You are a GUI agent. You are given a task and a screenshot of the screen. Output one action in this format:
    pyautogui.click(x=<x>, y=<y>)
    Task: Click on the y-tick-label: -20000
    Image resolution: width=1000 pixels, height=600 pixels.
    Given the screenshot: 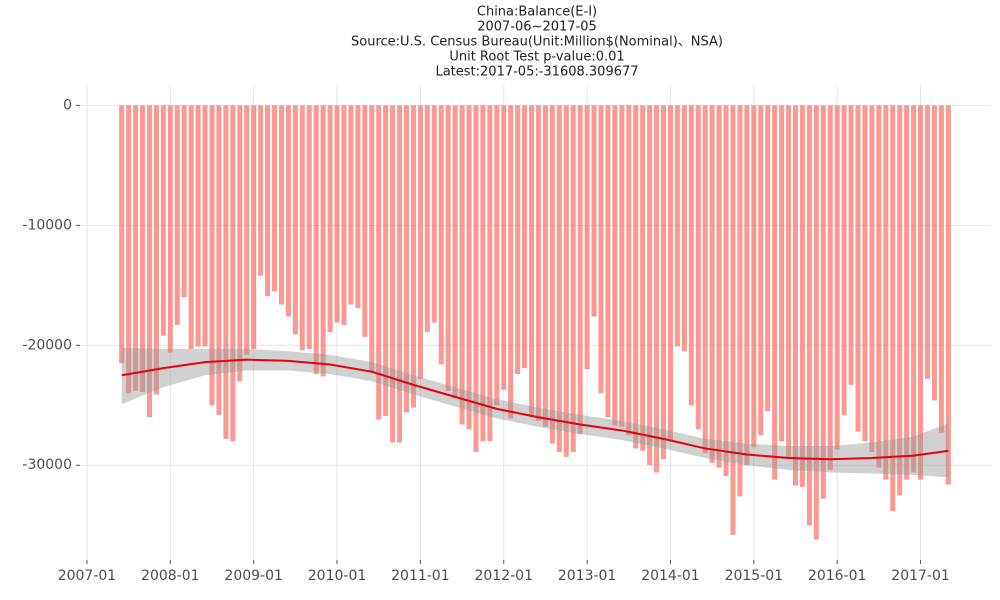 What is the action you would take?
    pyautogui.click(x=47, y=345)
    